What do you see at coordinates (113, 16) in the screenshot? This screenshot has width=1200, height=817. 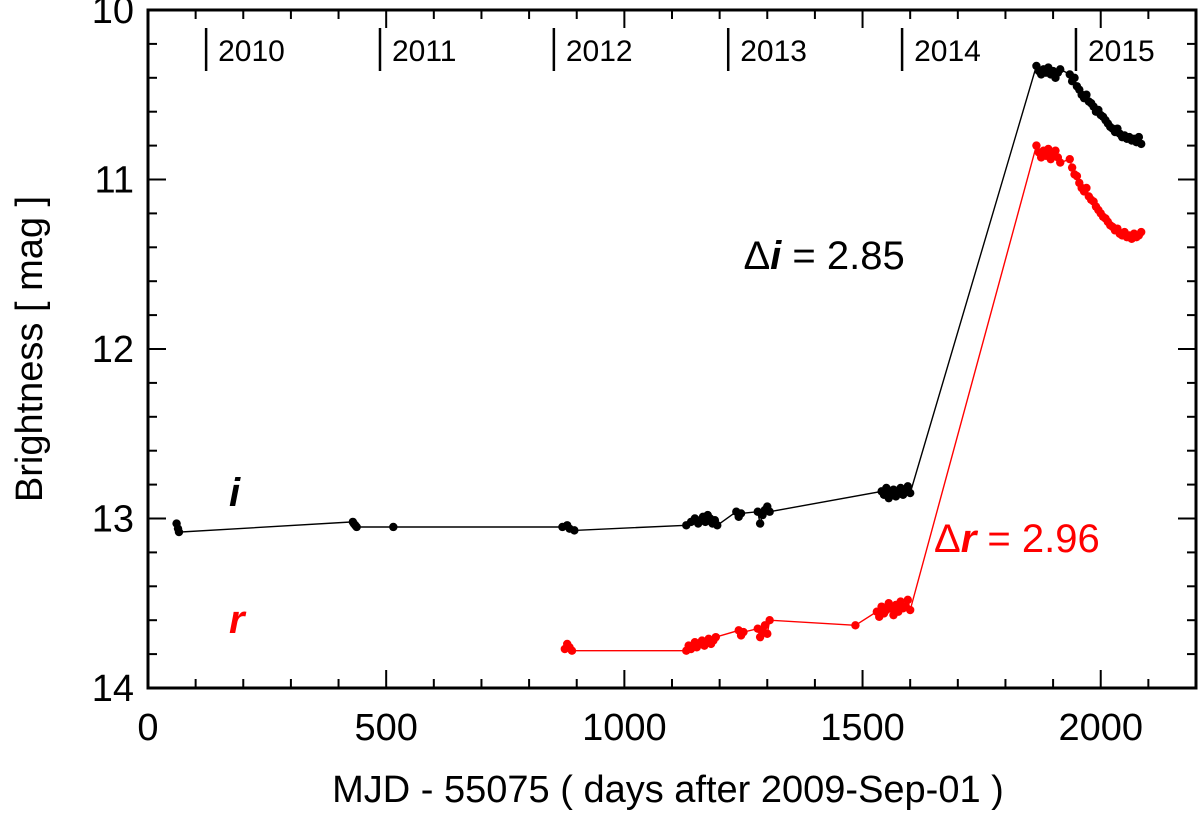 I see `y-tick-label: 10` at bounding box center [113, 16].